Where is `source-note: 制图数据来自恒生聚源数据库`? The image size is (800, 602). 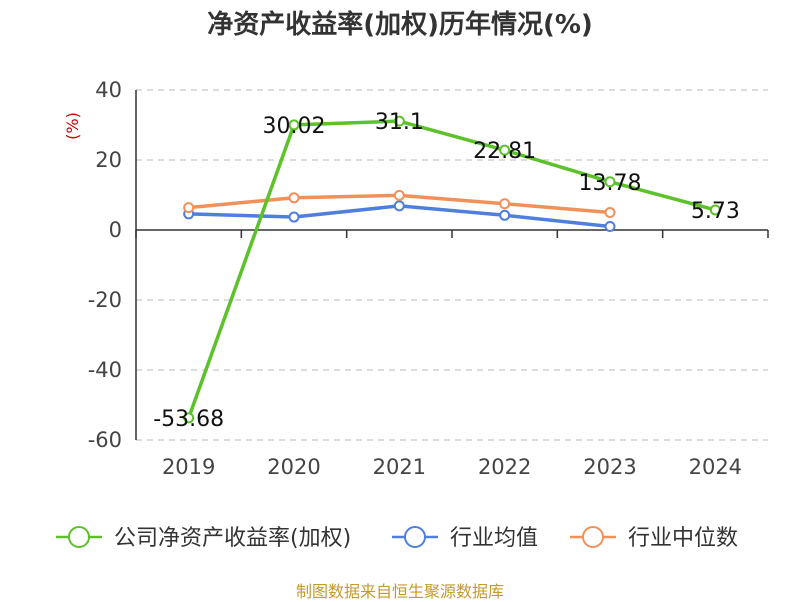 source-note: 制图数据来自恒生聚源数据库 is located at coordinates (399, 591).